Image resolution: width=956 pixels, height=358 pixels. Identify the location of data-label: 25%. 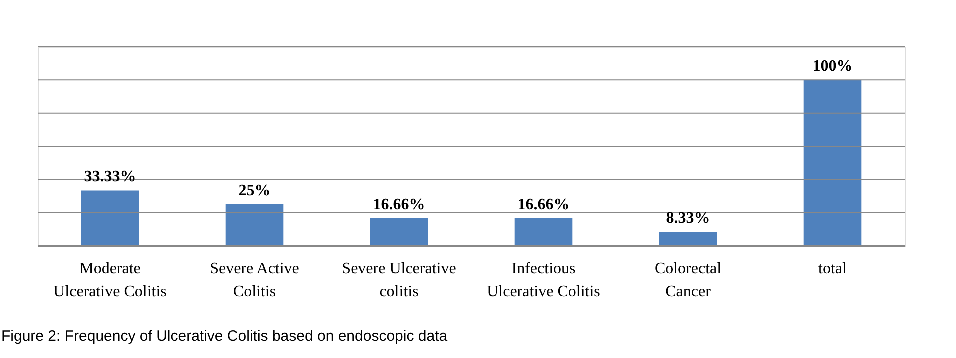
(254, 191).